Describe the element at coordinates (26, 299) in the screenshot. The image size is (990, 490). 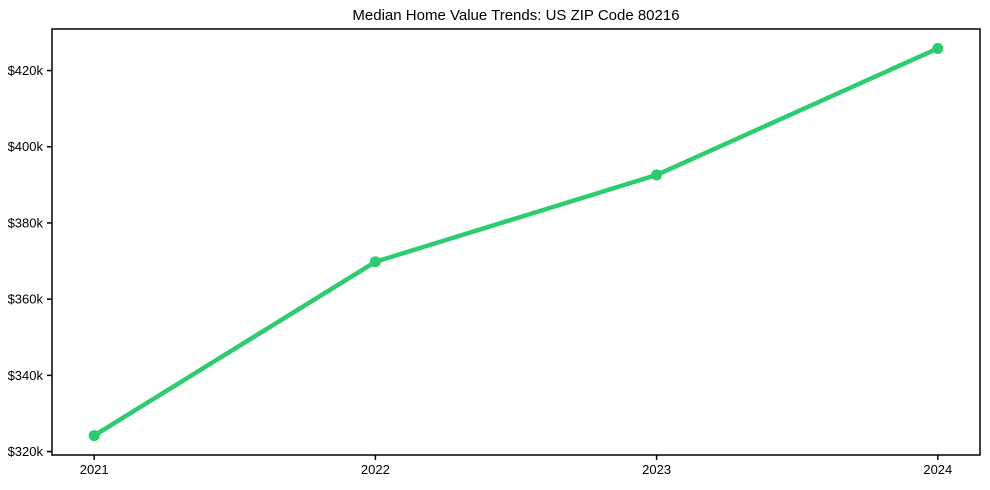
I see `y-tick-label: $360k` at that location.